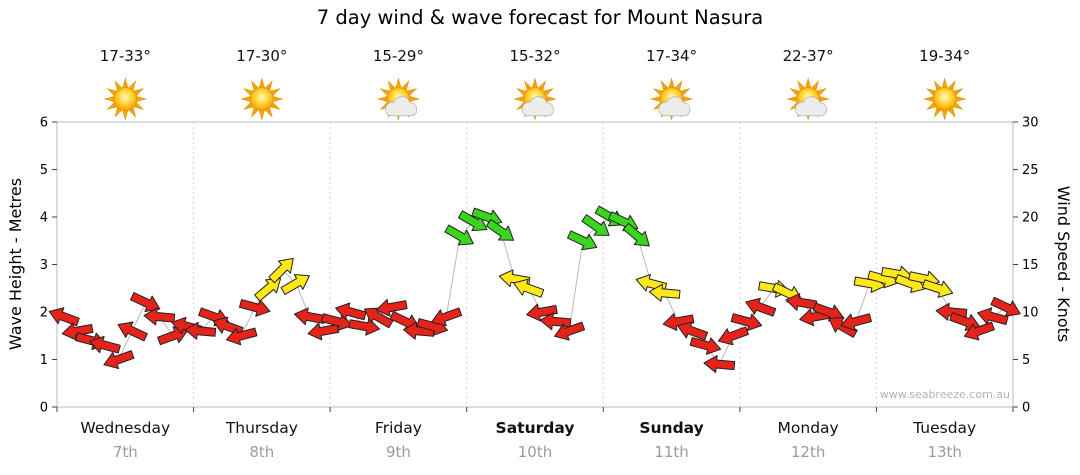  Describe the element at coordinates (808, 452) in the screenshot. I see `day-date-label: 12th` at that location.